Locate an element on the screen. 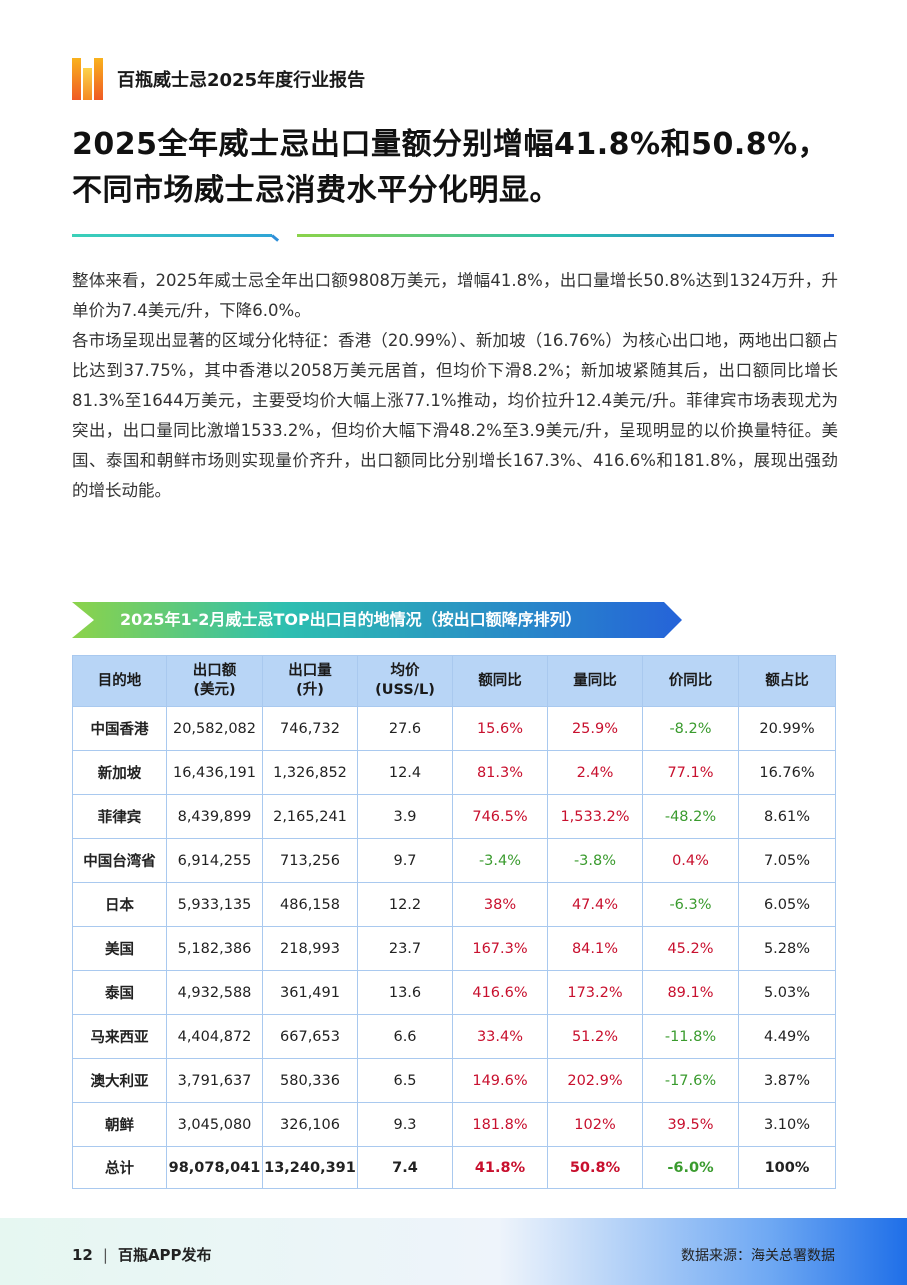 The width and height of the screenshot is (907, 1285). table-title: 2025年1-2月威士忌TOP出口目的地情况（按出口额降序排列） is located at coordinates (351, 619).